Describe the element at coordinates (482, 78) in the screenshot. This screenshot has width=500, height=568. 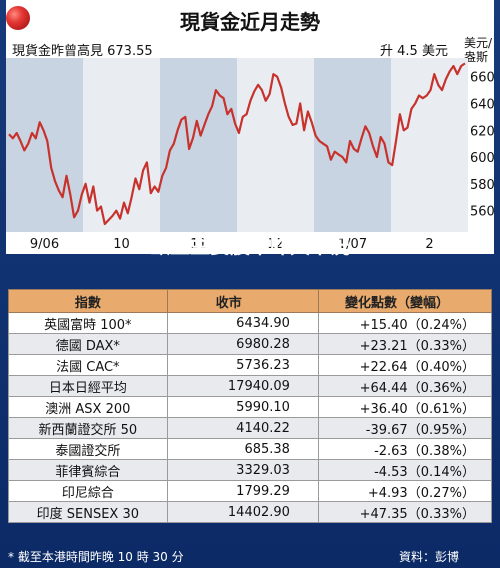
I see `y-tick-label: 660` at that location.